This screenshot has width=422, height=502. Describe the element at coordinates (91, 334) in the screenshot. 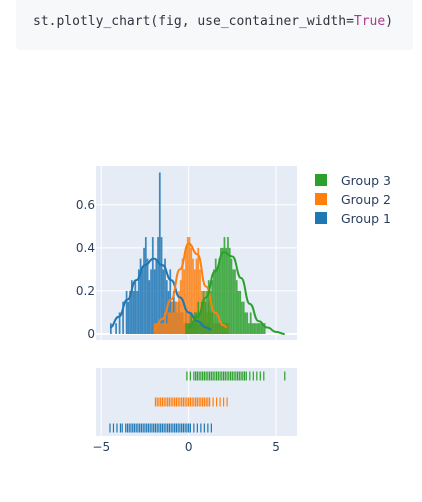

I see `y-tick-label: 0` at that location.